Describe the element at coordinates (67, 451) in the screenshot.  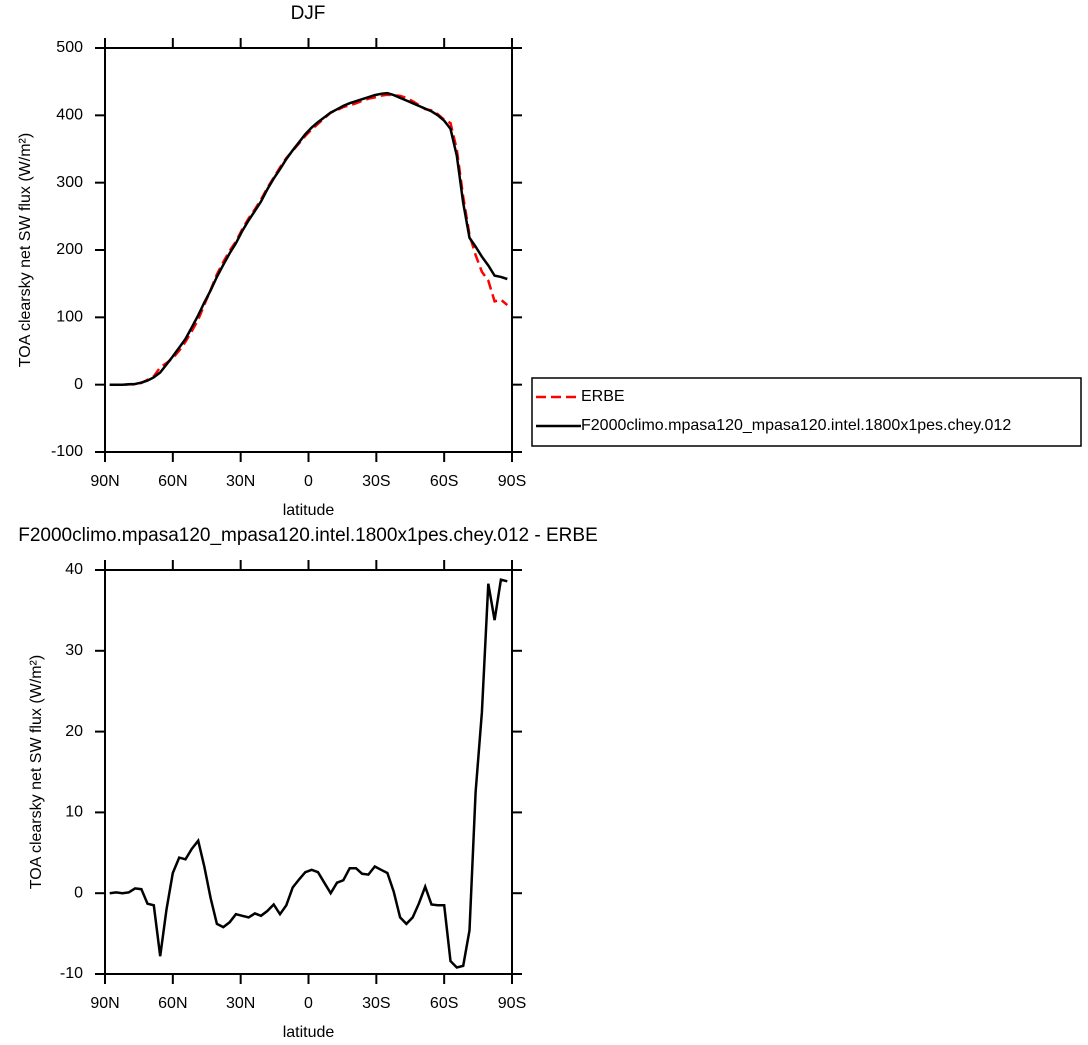
I see `y-tick-label: -100` at that location.